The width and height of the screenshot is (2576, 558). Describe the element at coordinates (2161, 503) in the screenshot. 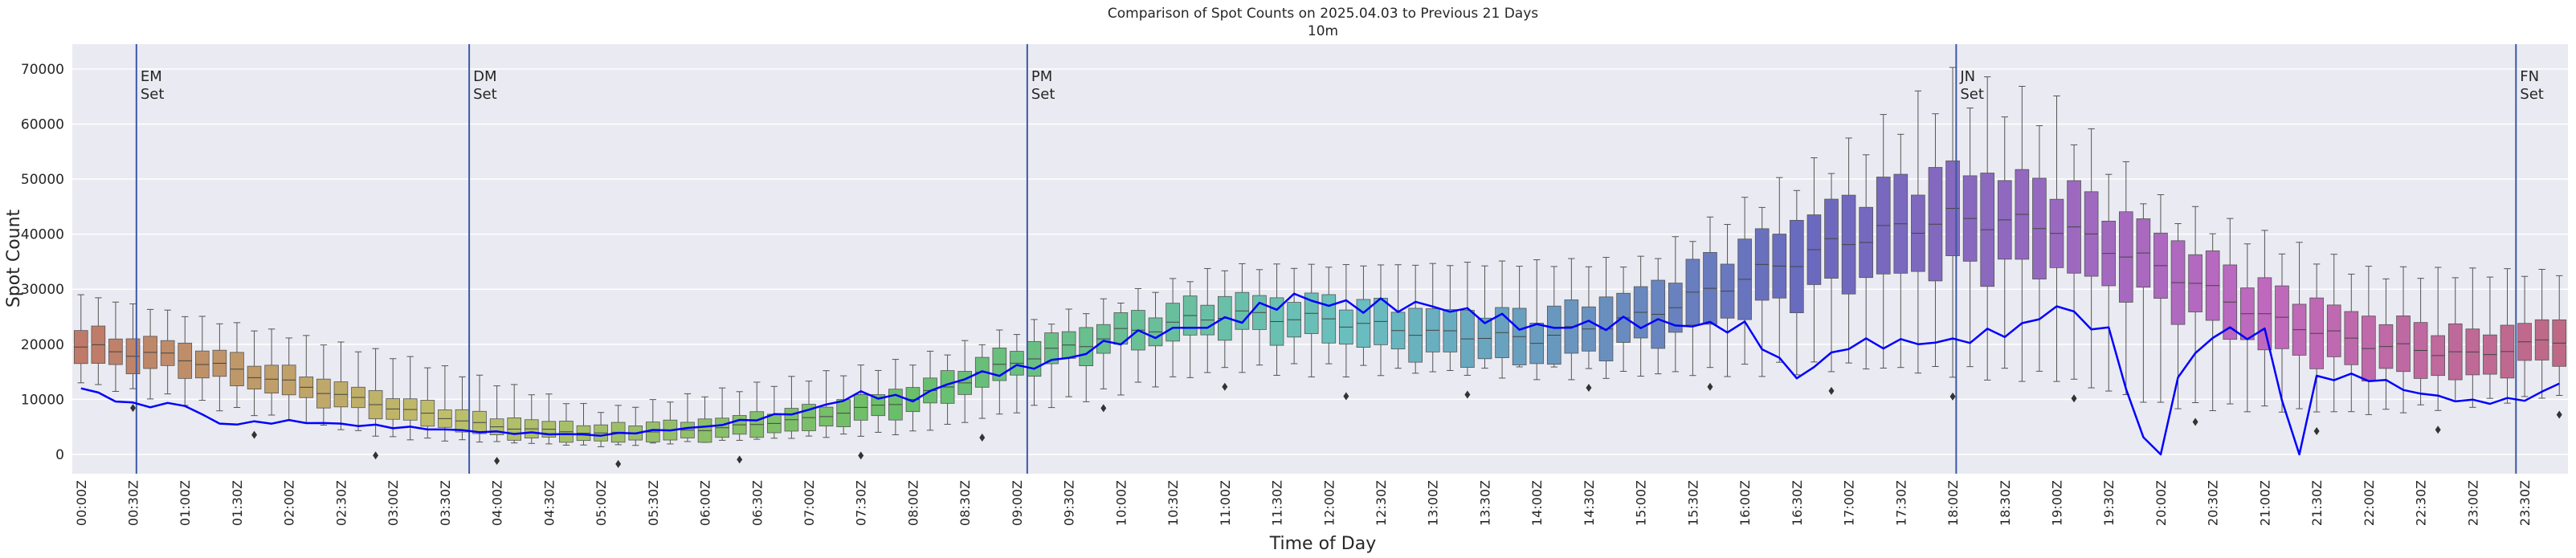

I see `x-tick-label: 20:00Z` at that location.